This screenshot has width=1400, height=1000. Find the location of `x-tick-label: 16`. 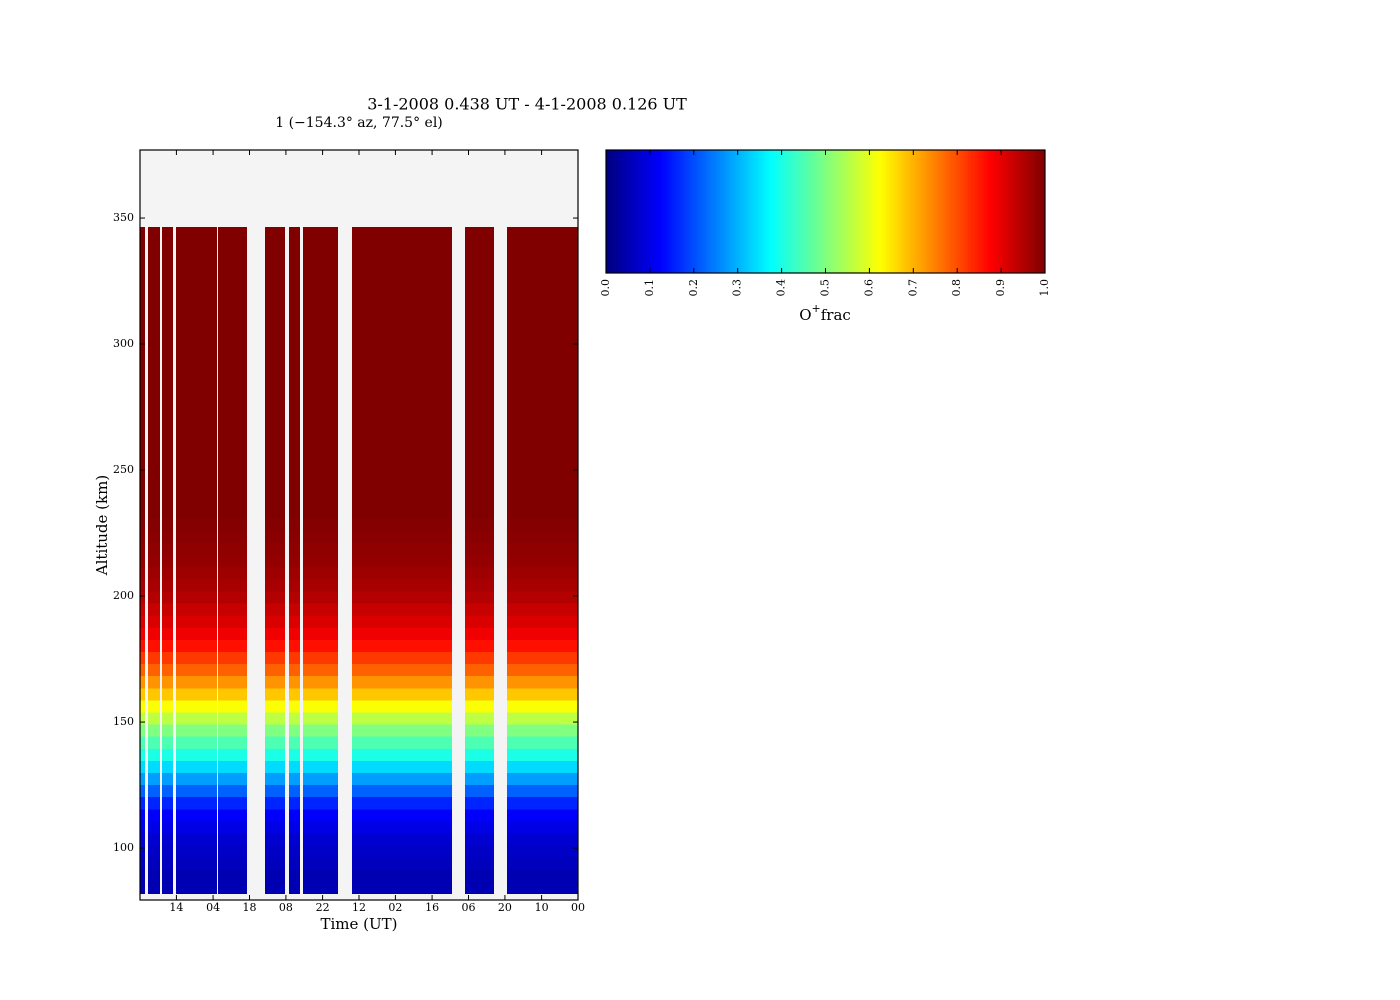

x-tick-label: 16 is located at coordinates (432, 907).